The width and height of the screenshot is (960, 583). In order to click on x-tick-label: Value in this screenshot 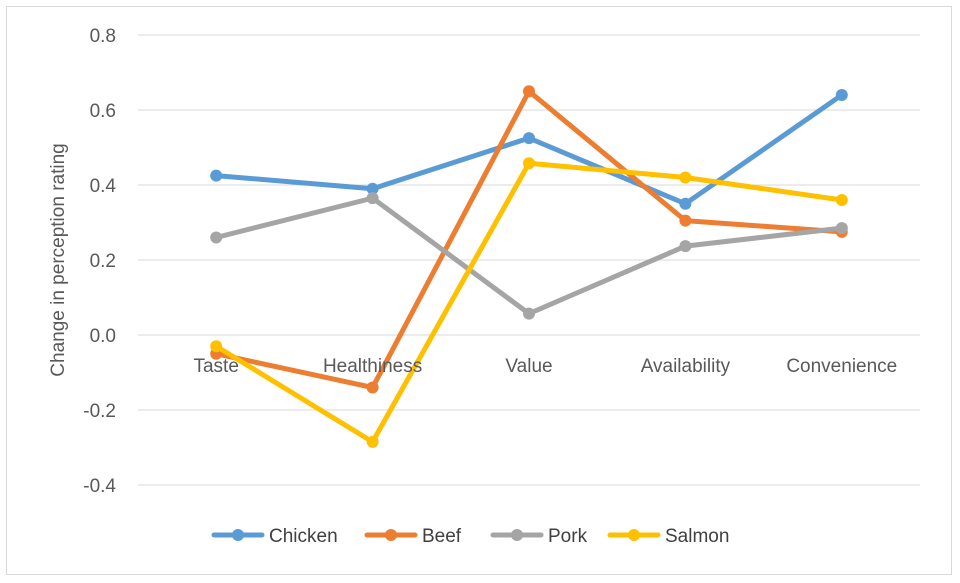, I will do `click(528, 366)`.